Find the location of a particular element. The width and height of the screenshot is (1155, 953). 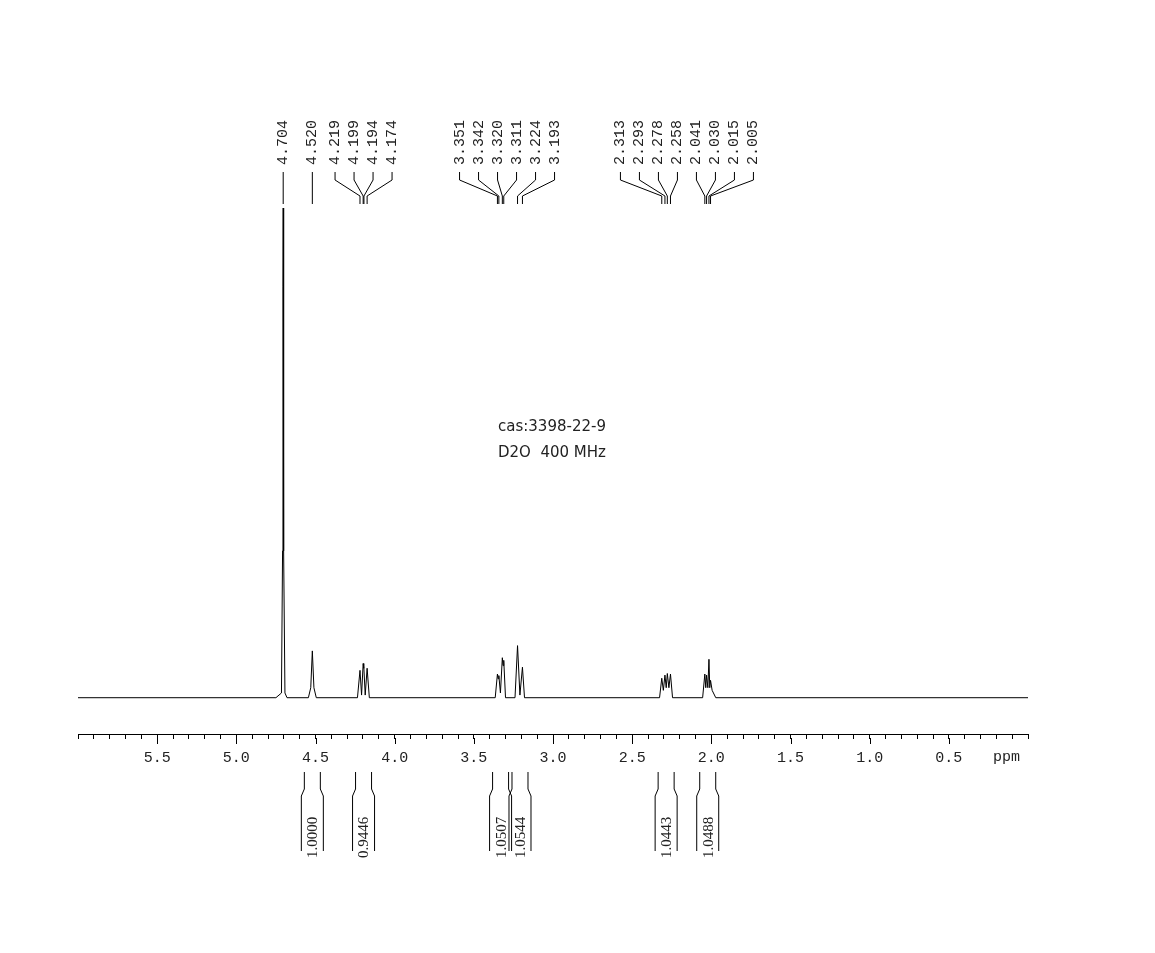

text: 1.0507 is located at coordinates (500, 837).